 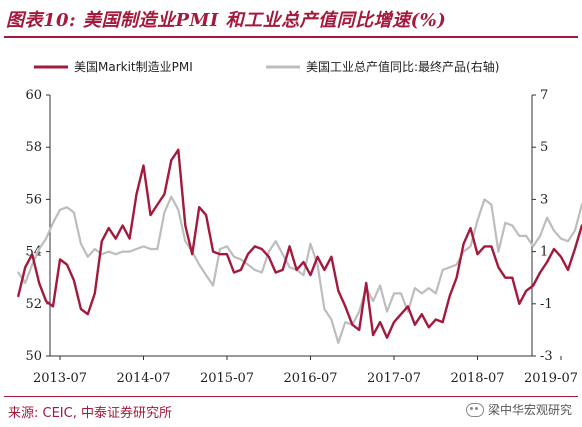 What do you see at coordinates (266, 66) in the screenshot?
I see `legend: 美国Markit制造业PMI 美国工业总产值同比:最终产品(右轴)` at bounding box center [266, 66].